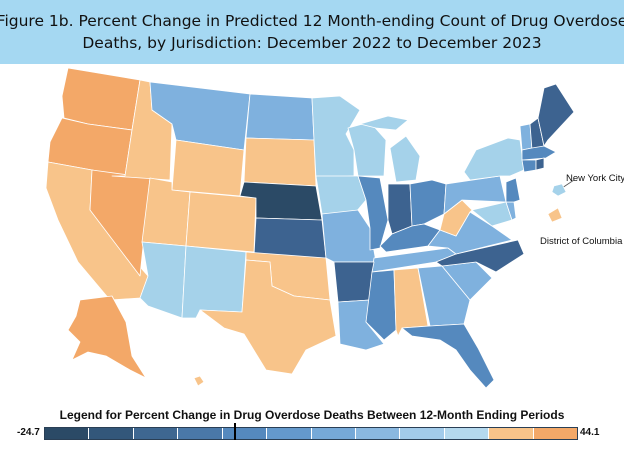  I want to click on legend-max-label: 44.1, so click(590, 432).